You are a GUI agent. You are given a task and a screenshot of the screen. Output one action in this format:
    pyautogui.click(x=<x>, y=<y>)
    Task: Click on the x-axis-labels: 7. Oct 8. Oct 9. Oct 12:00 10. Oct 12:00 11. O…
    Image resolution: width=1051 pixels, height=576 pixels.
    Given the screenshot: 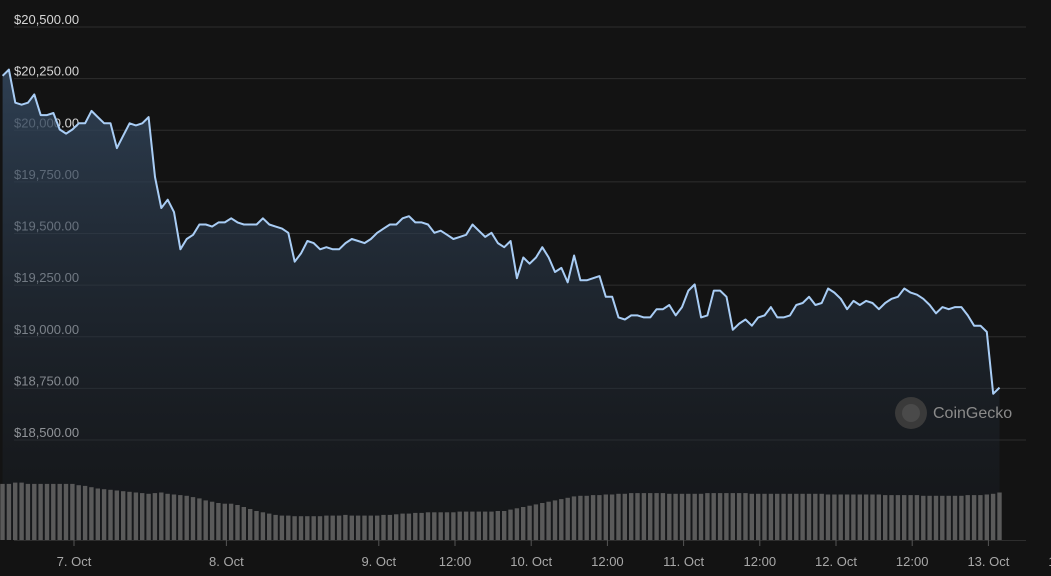 What is the action you would take?
    pyautogui.click(x=554, y=554)
    